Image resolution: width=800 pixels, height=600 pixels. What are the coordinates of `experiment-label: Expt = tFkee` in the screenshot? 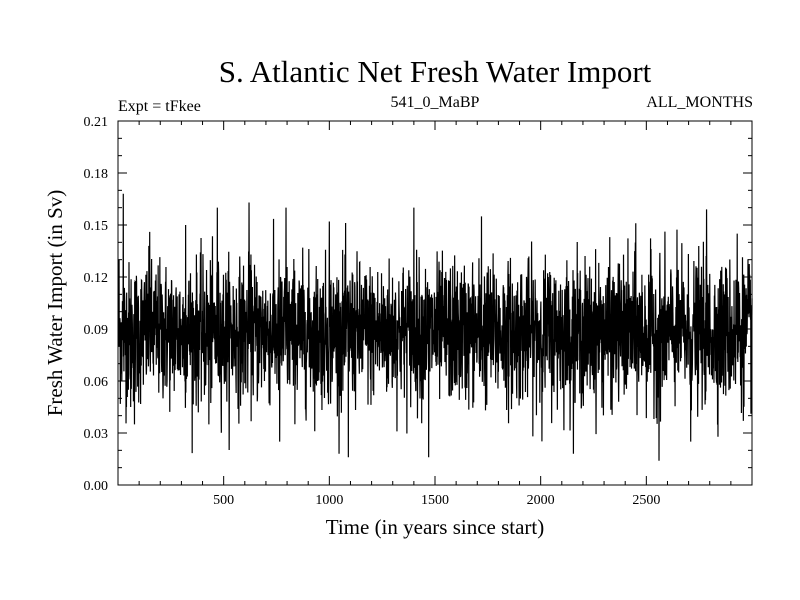 It's located at (159, 106).